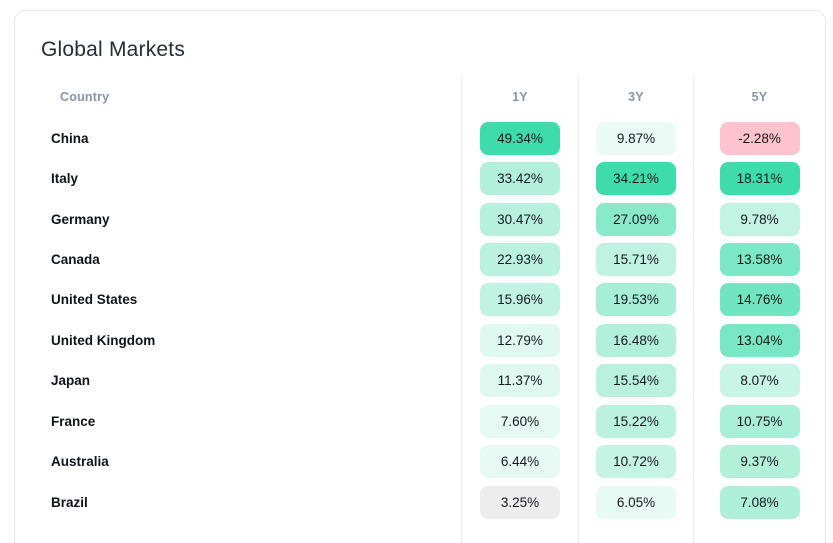 This screenshot has height=543, width=833. I want to click on period-cell-5y: 13.58%, so click(759, 259).